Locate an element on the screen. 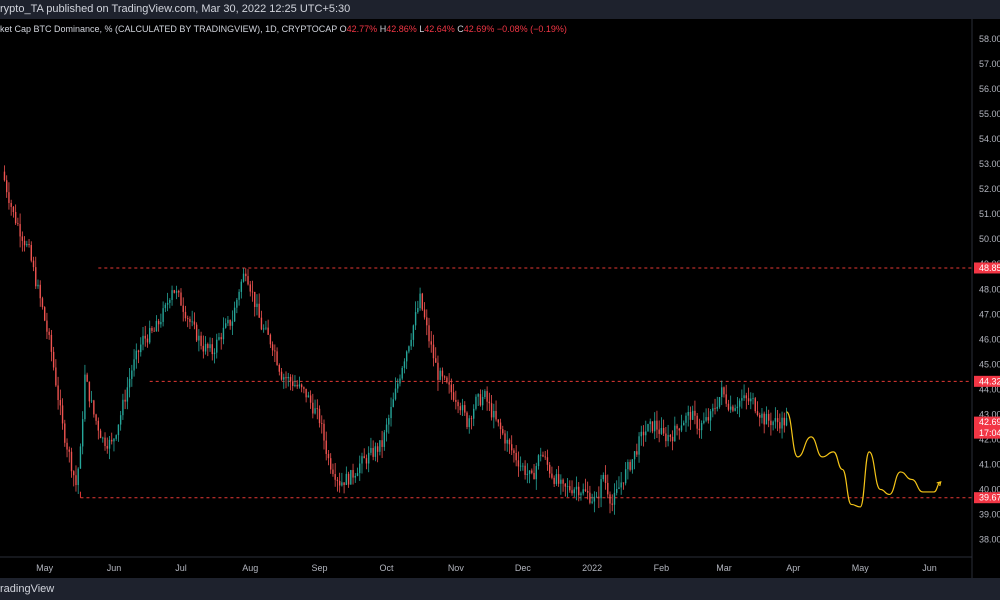 The image size is (1000, 600). x-tick-label: Feb is located at coordinates (662, 568).